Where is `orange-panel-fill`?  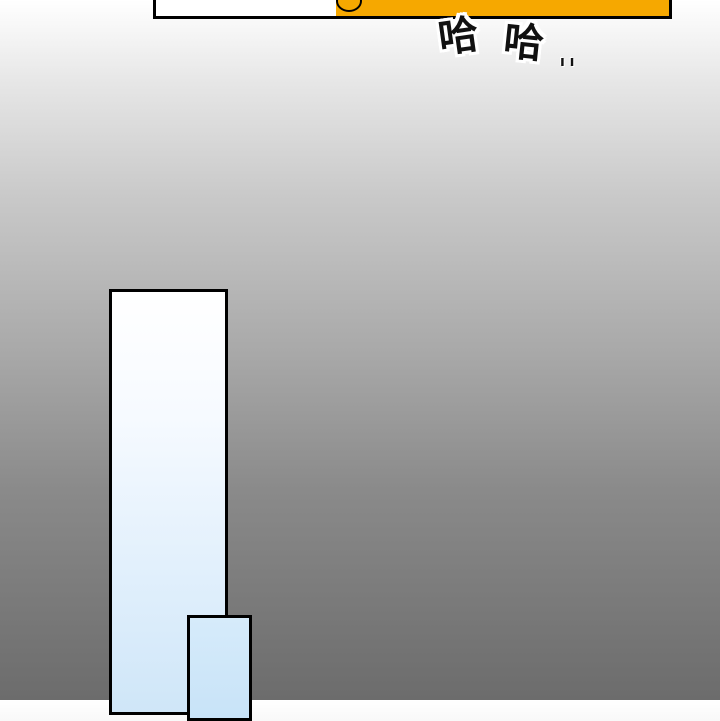
orange-panel-fill is located at coordinates (502, 8).